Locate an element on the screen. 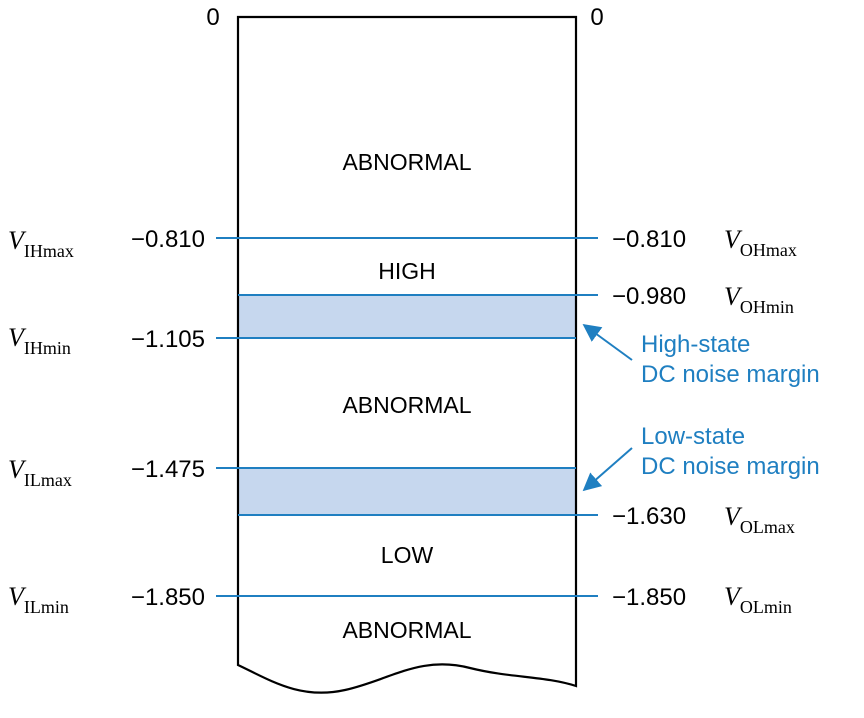 The image size is (864, 718). volmin-symbol: VOLmin is located at coordinates (758, 599).